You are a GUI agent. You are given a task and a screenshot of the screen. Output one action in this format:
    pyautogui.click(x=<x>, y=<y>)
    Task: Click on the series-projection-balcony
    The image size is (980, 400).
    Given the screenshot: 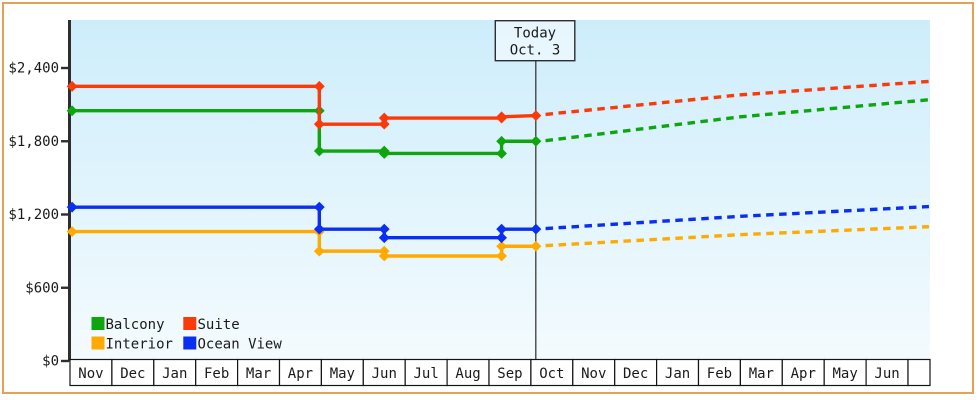 What is the action you would take?
    pyautogui.click(x=737, y=120)
    